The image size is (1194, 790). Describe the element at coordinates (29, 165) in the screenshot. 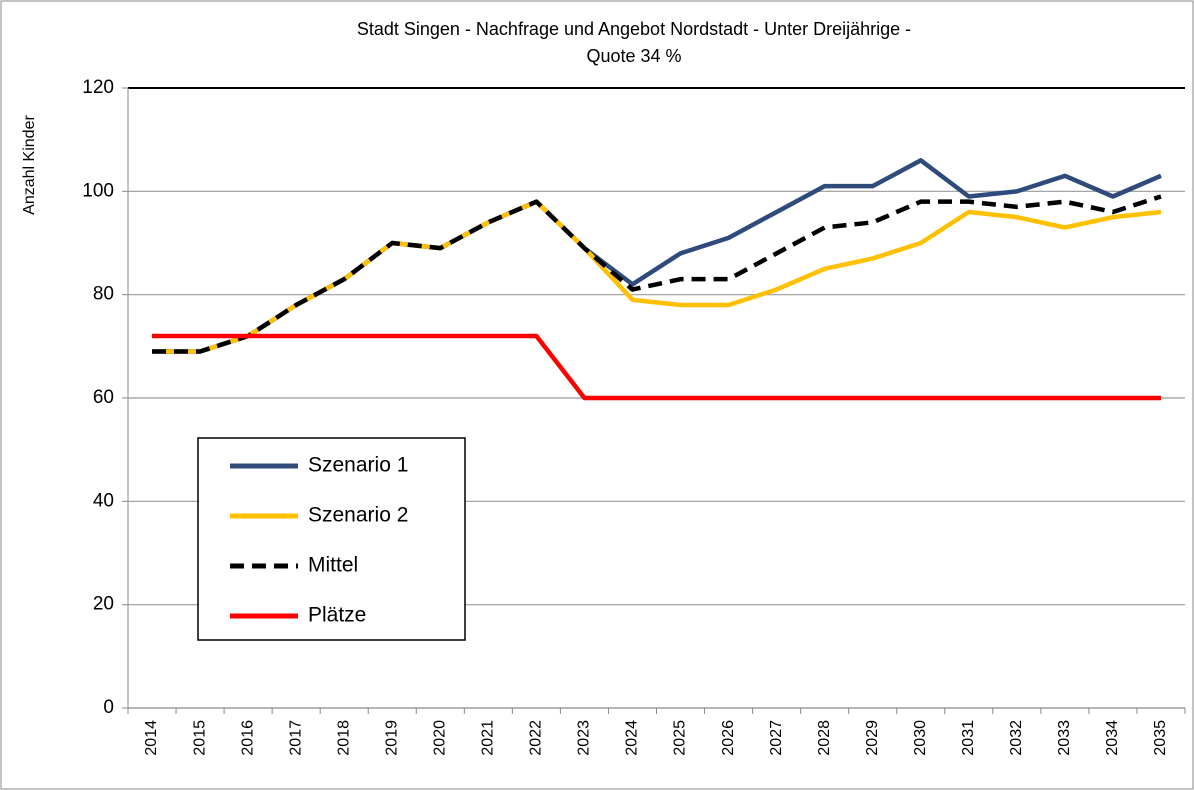

I see `y-axis-label: Anzahl Kinder` at that location.